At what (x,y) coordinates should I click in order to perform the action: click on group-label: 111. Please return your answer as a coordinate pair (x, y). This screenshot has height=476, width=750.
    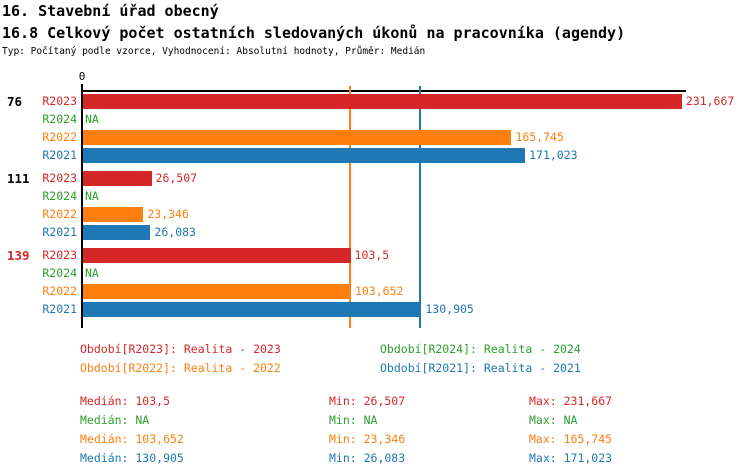
    Looking at the image, I should click on (18, 178).